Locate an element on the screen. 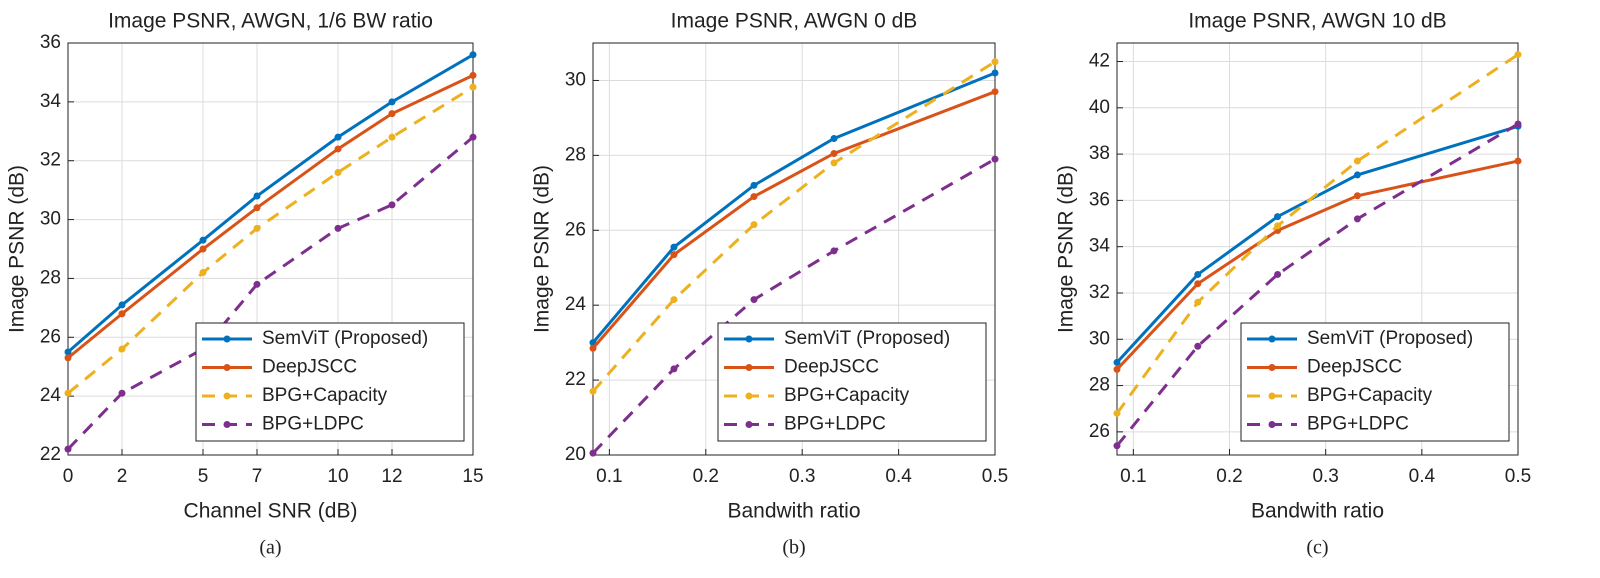 This screenshot has height=578, width=1600. x-axis-label: Channel SNR (dB) is located at coordinates (271, 511).